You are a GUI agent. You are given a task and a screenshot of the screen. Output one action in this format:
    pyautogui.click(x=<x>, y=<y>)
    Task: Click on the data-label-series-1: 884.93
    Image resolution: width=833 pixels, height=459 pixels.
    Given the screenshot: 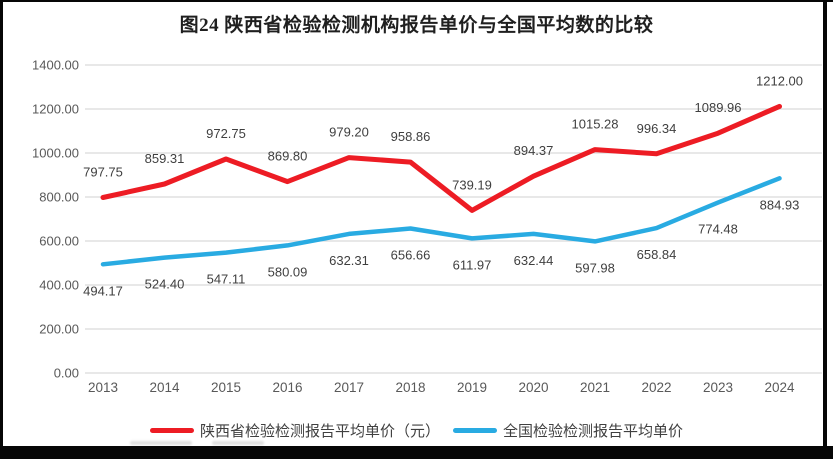 What is the action you would take?
    pyautogui.click(x=780, y=204)
    